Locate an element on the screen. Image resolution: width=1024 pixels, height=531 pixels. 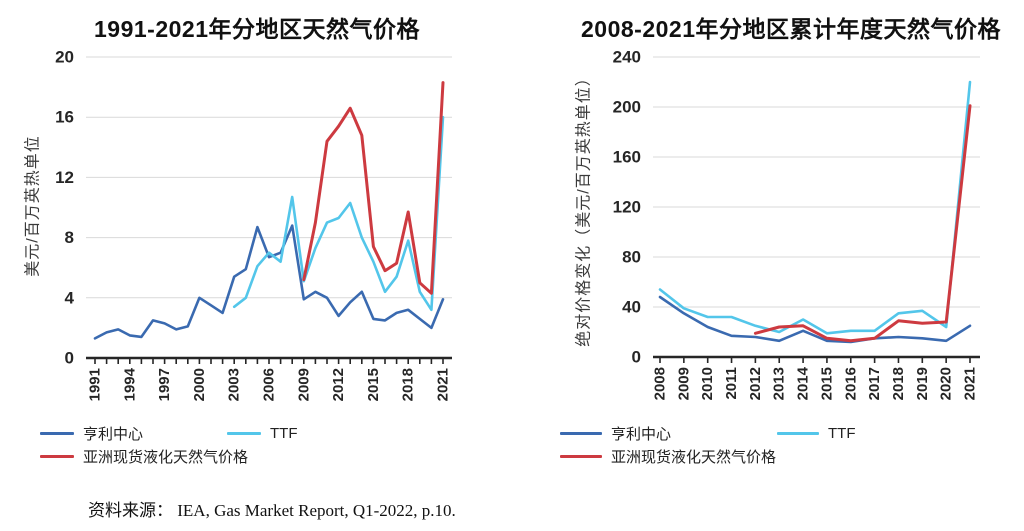
y-tick-label: 80 is located at coordinates (631, 257).